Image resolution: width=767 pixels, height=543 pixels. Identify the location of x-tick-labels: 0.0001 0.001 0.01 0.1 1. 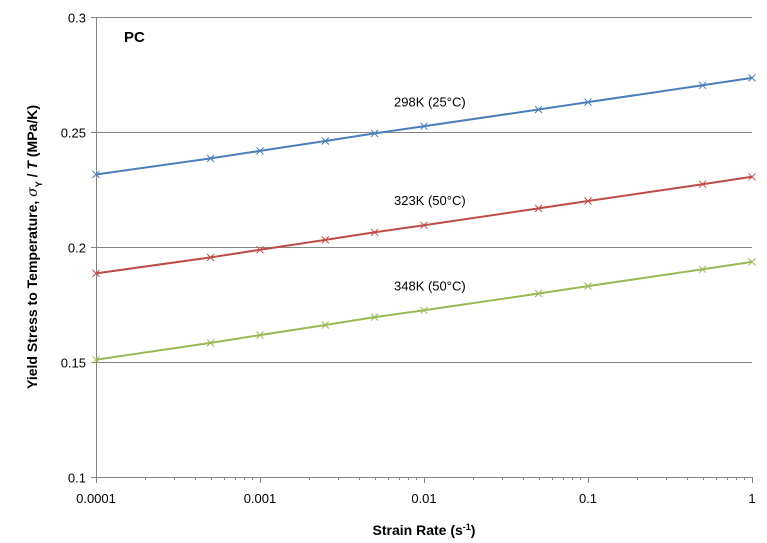
(416, 498).